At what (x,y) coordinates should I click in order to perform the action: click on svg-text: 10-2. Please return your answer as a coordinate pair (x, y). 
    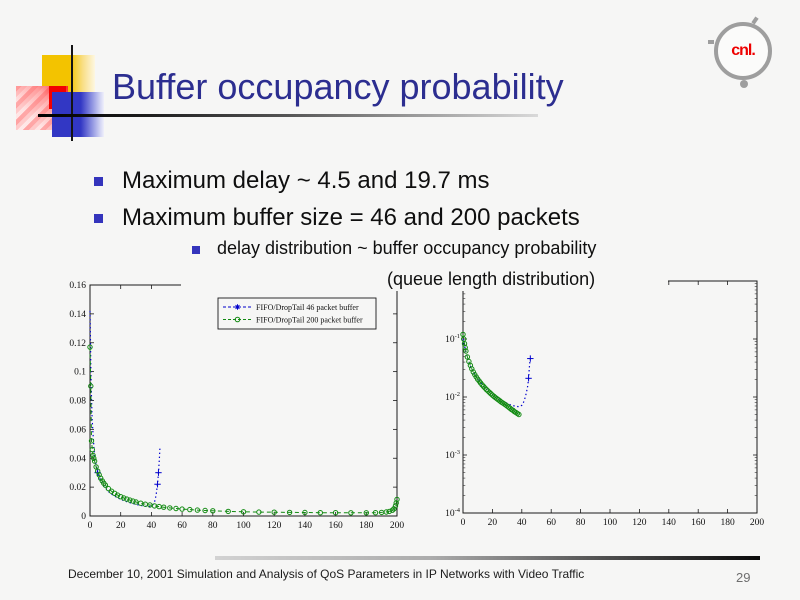
    Looking at the image, I should click on (452, 397).